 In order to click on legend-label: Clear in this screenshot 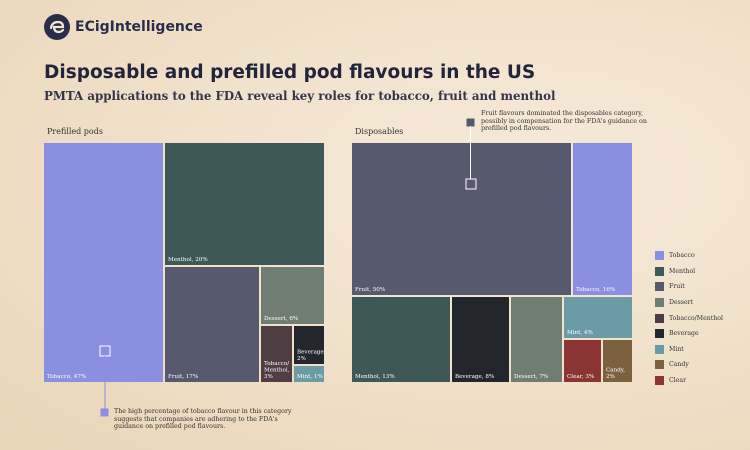, I will do `click(678, 381)`.